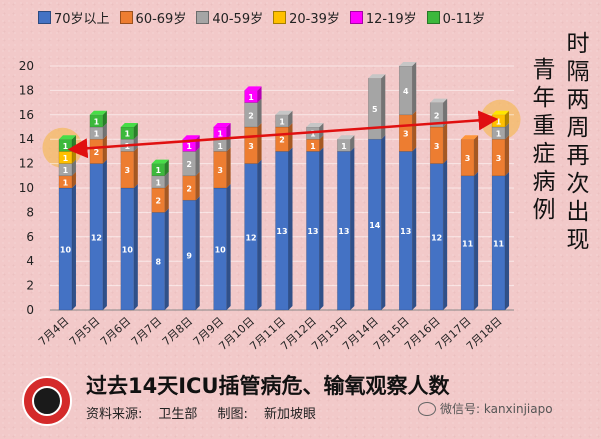  I want to click on legend-item: 0-11岁, so click(456, 17).